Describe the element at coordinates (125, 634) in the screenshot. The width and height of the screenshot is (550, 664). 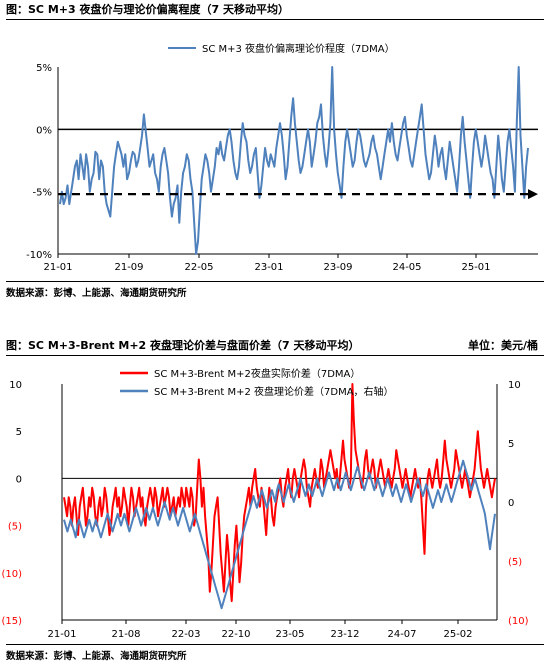
I see `chart2-x-tick-label: 21-08` at that location.